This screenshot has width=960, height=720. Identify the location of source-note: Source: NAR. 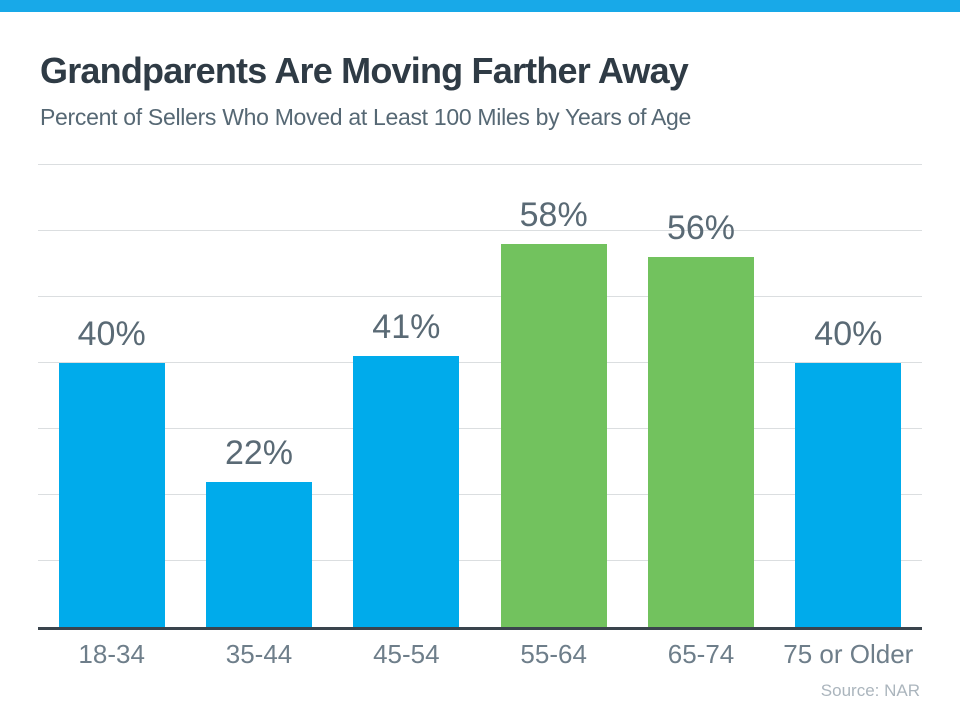
(870, 690).